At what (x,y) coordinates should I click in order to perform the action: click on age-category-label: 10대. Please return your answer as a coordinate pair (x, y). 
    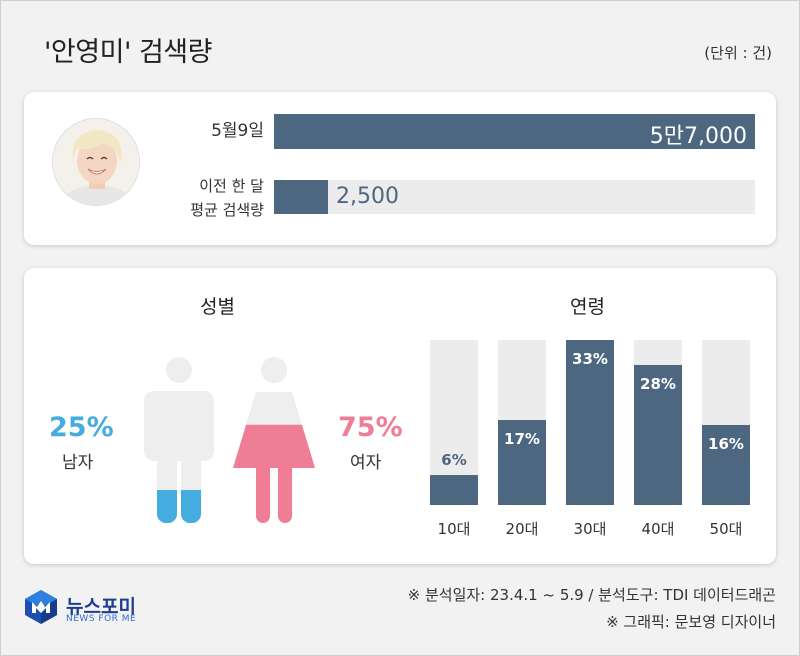
    Looking at the image, I should click on (454, 529).